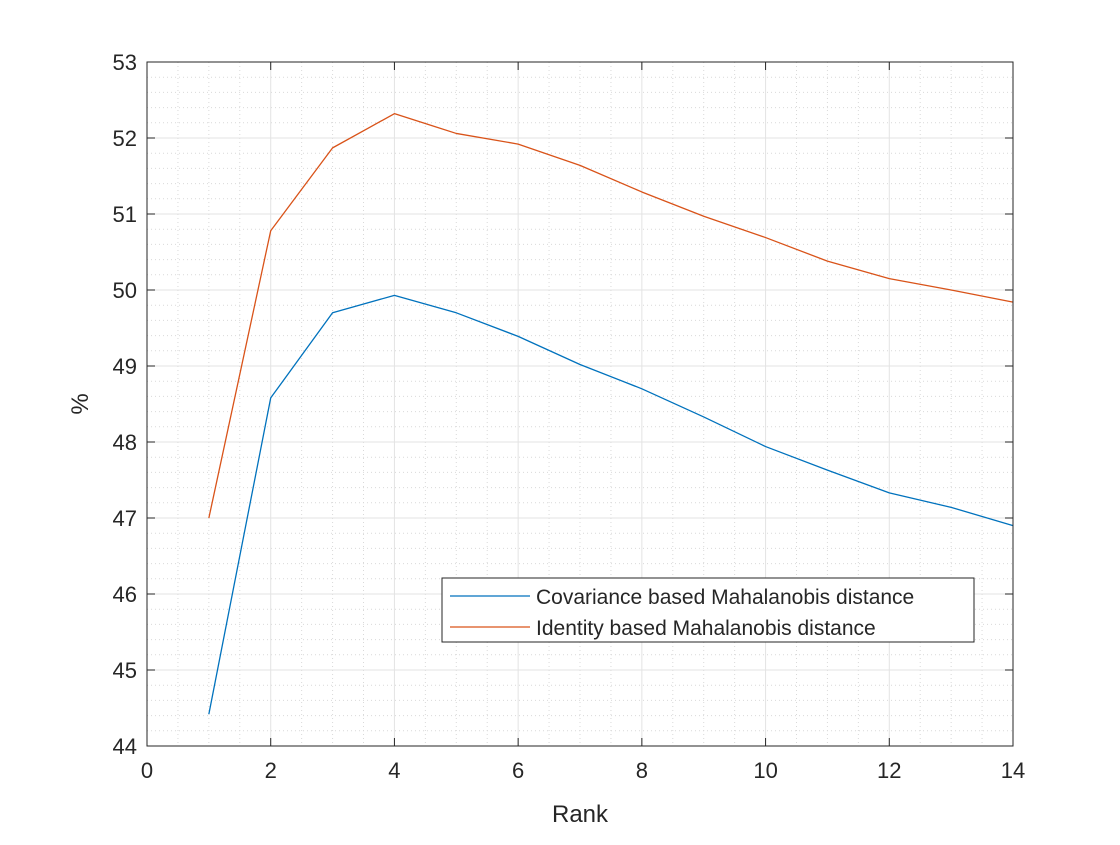 The image size is (1120, 845). Describe the element at coordinates (147, 770) in the screenshot. I see `x-tick-label: 0` at that location.